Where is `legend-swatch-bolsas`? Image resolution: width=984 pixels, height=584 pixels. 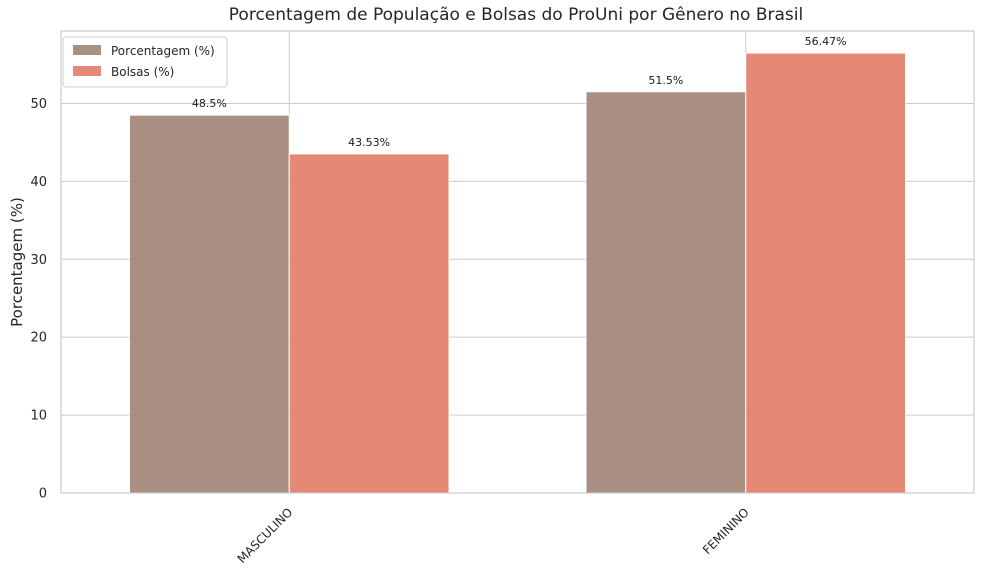
legend-swatch-bolsas is located at coordinates (87, 71).